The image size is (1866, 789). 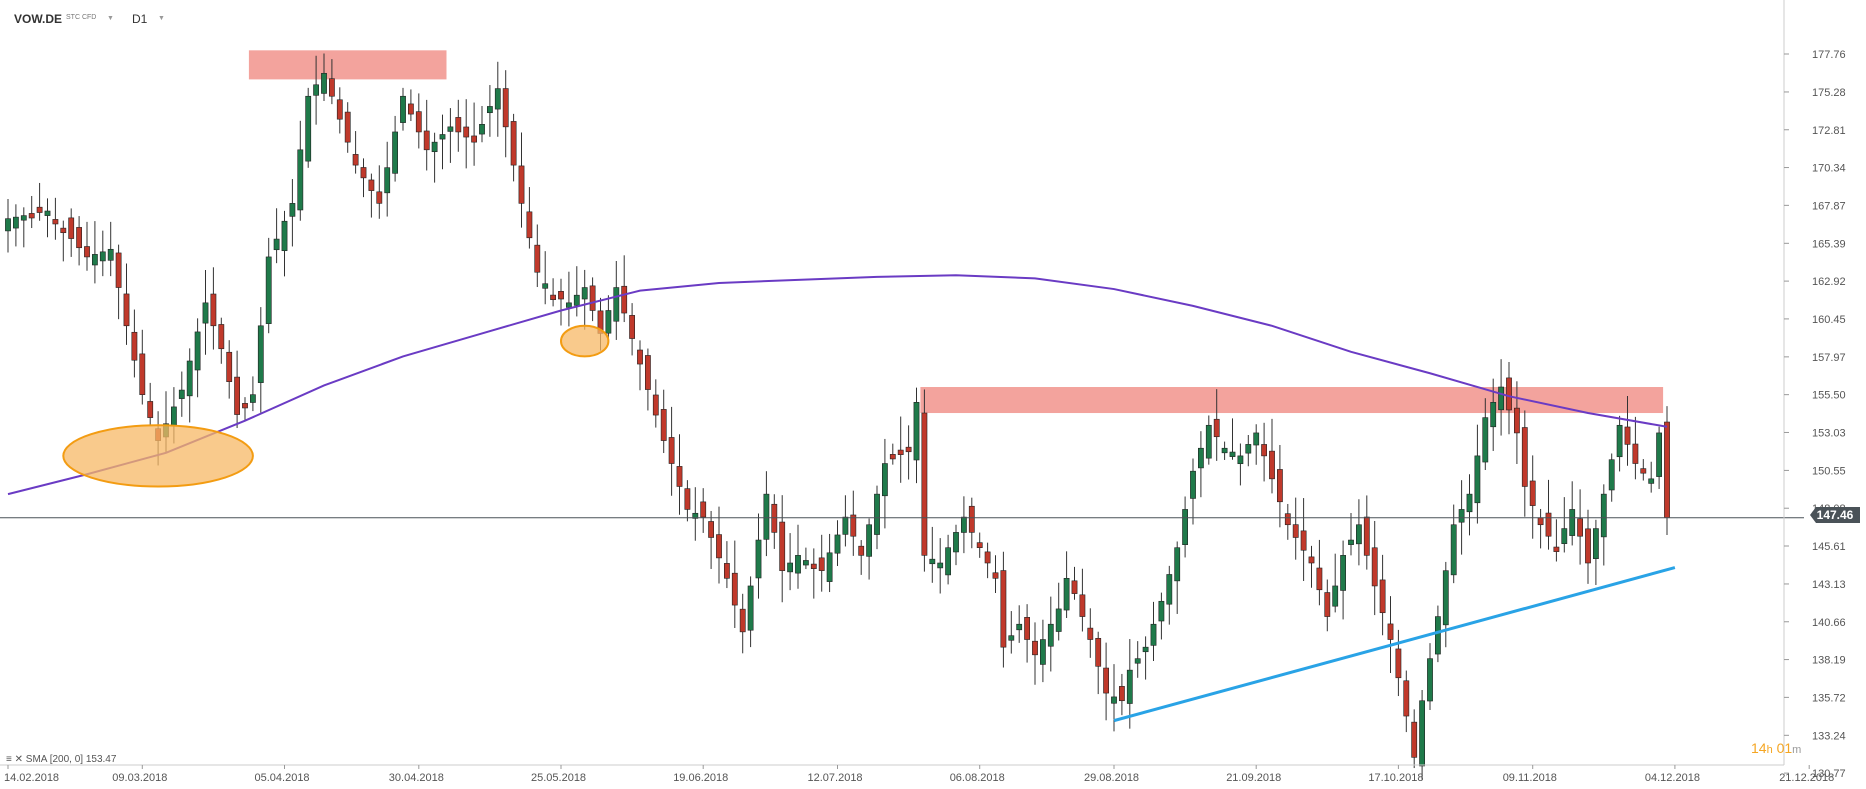 What do you see at coordinates (19, 759) in the screenshot?
I see `close-icon: ✕` at bounding box center [19, 759].